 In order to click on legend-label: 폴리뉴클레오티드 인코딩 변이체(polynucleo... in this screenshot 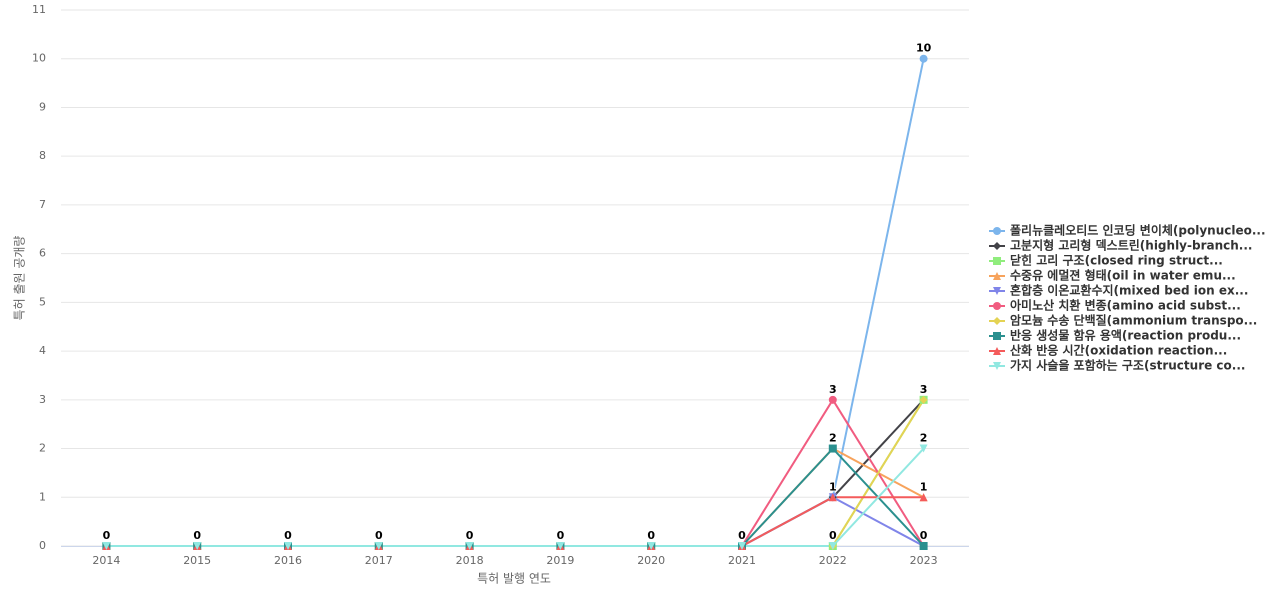, I will do `click(1138, 230)`.